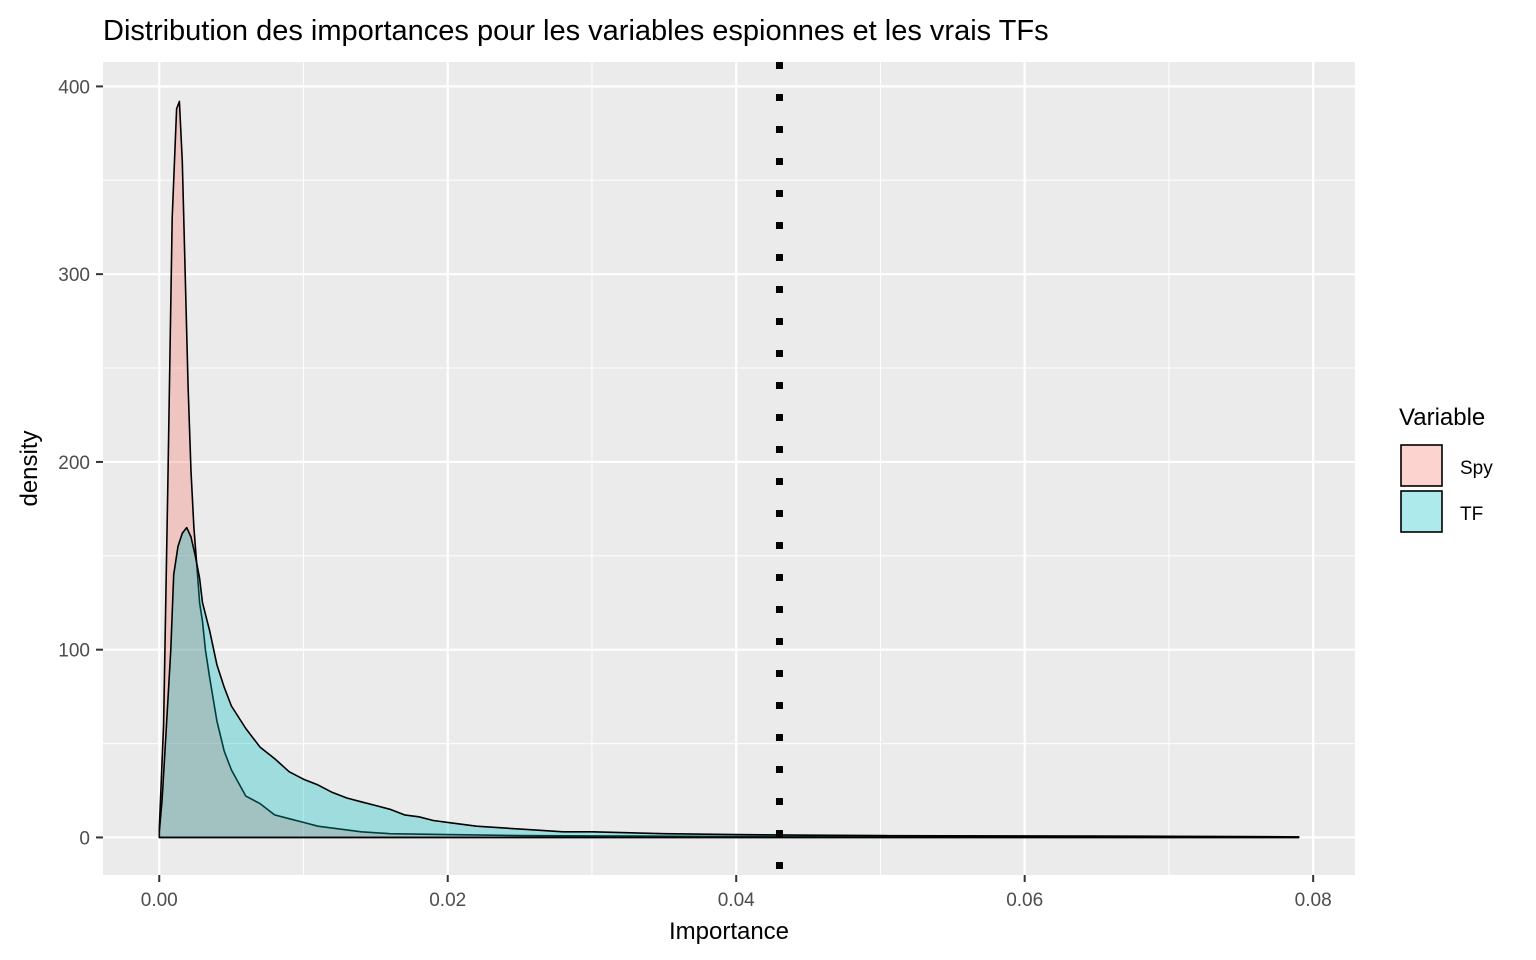 Image resolution: width=1536 pixels, height=960 pixels. I want to click on y-tick-label: 300, so click(74, 275).